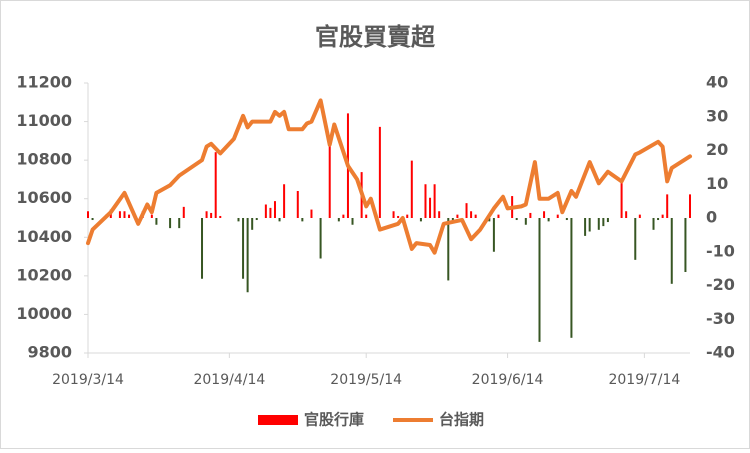  What do you see at coordinates (44, 274) in the screenshot?
I see `y-tick-label: 10200` at bounding box center [44, 274].